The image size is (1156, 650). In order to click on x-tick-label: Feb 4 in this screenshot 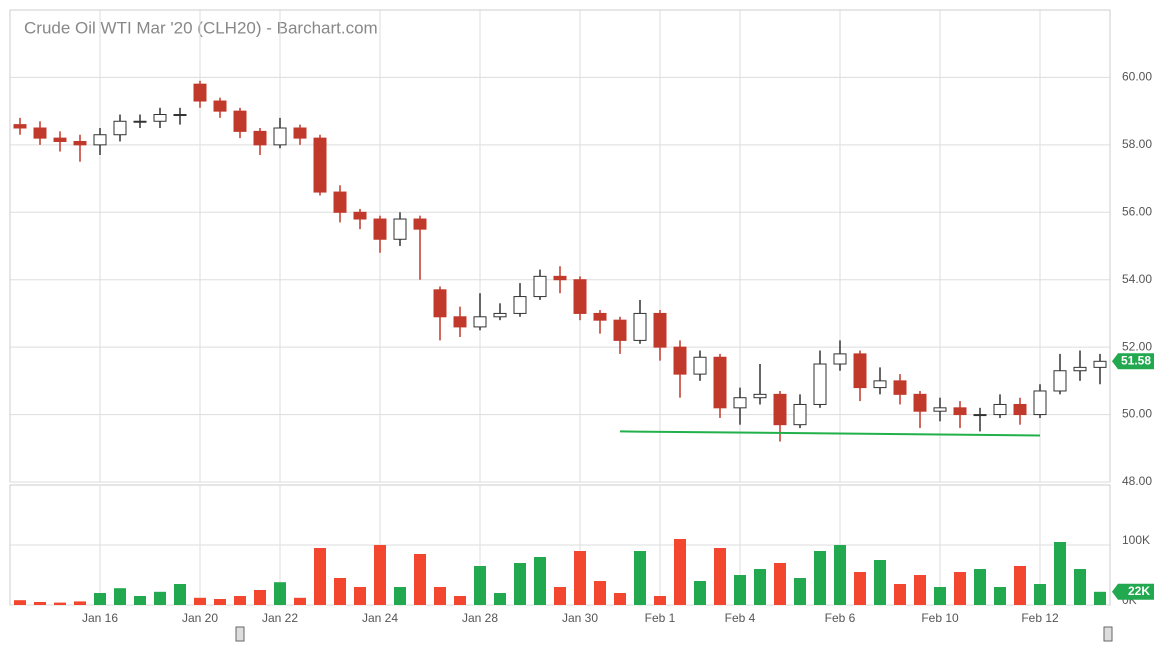, I will do `click(740, 618)`.